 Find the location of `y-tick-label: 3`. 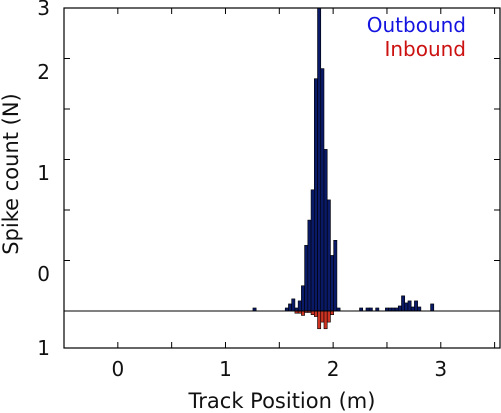

y-tick-label: 3 is located at coordinates (43, 10).